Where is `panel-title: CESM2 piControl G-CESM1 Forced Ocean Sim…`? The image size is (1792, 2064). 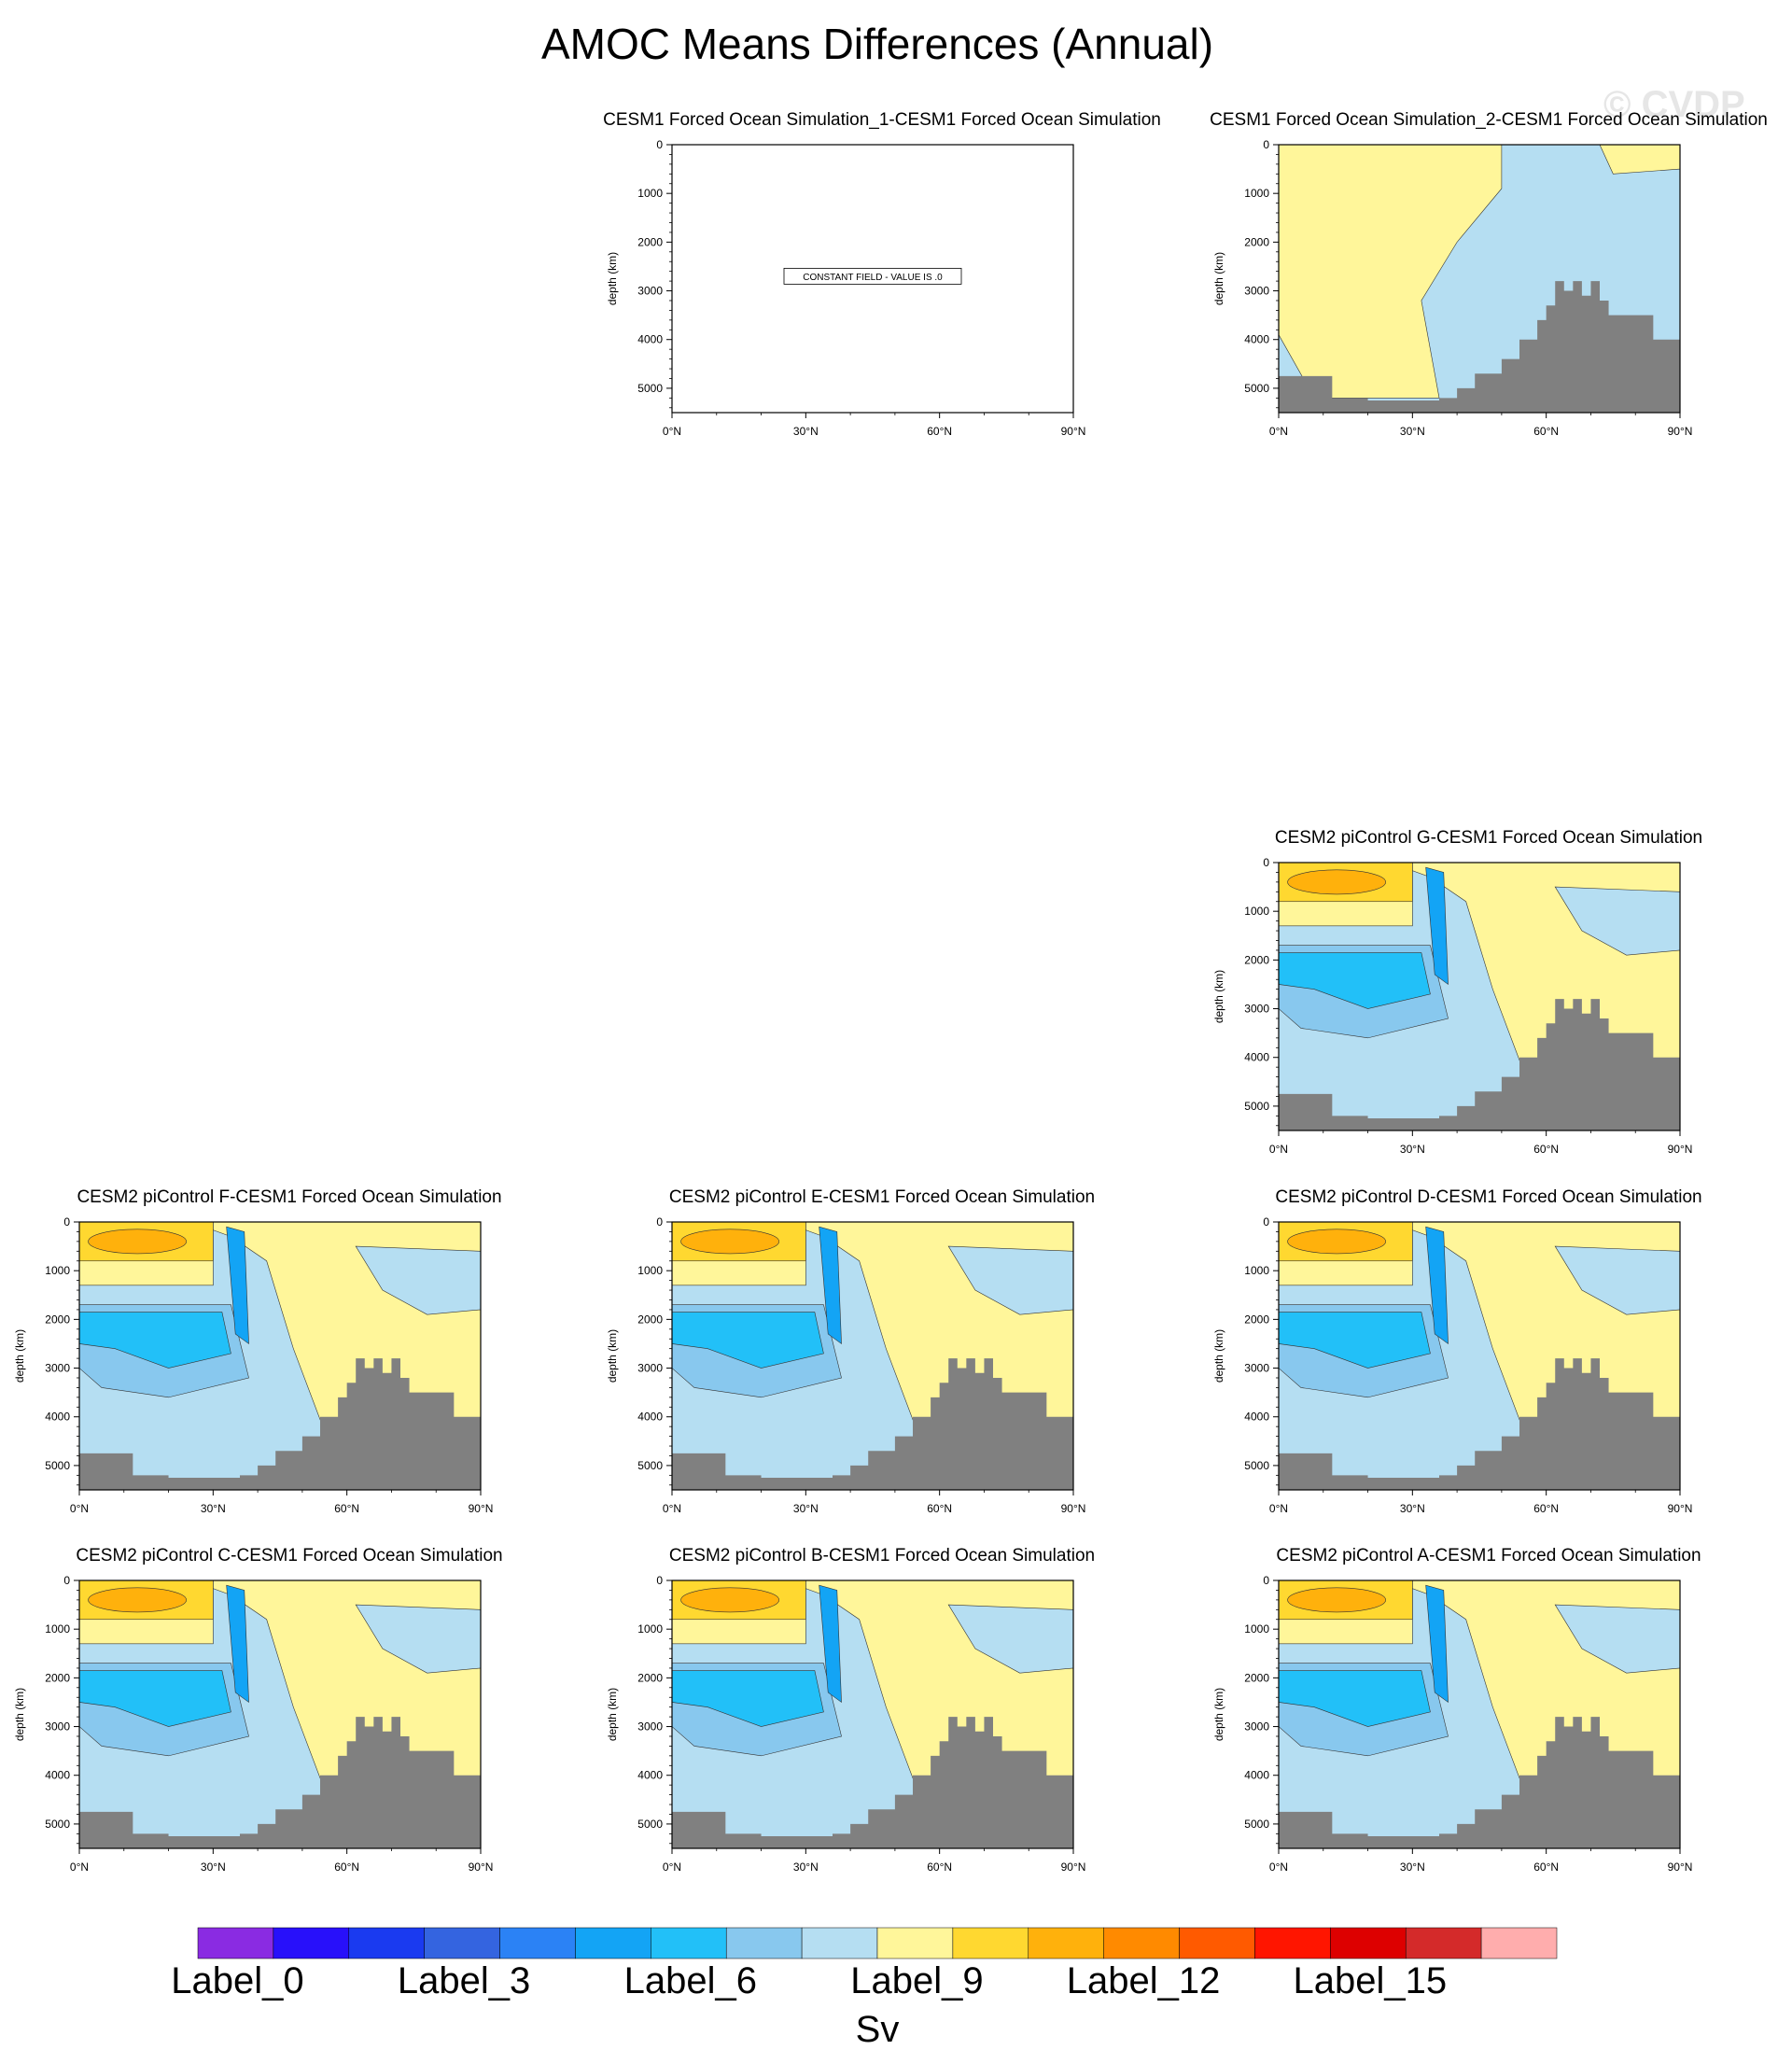 panel-title: CESM2 piControl G-CESM1 Forced Ocean Sim… is located at coordinates (1488, 838).